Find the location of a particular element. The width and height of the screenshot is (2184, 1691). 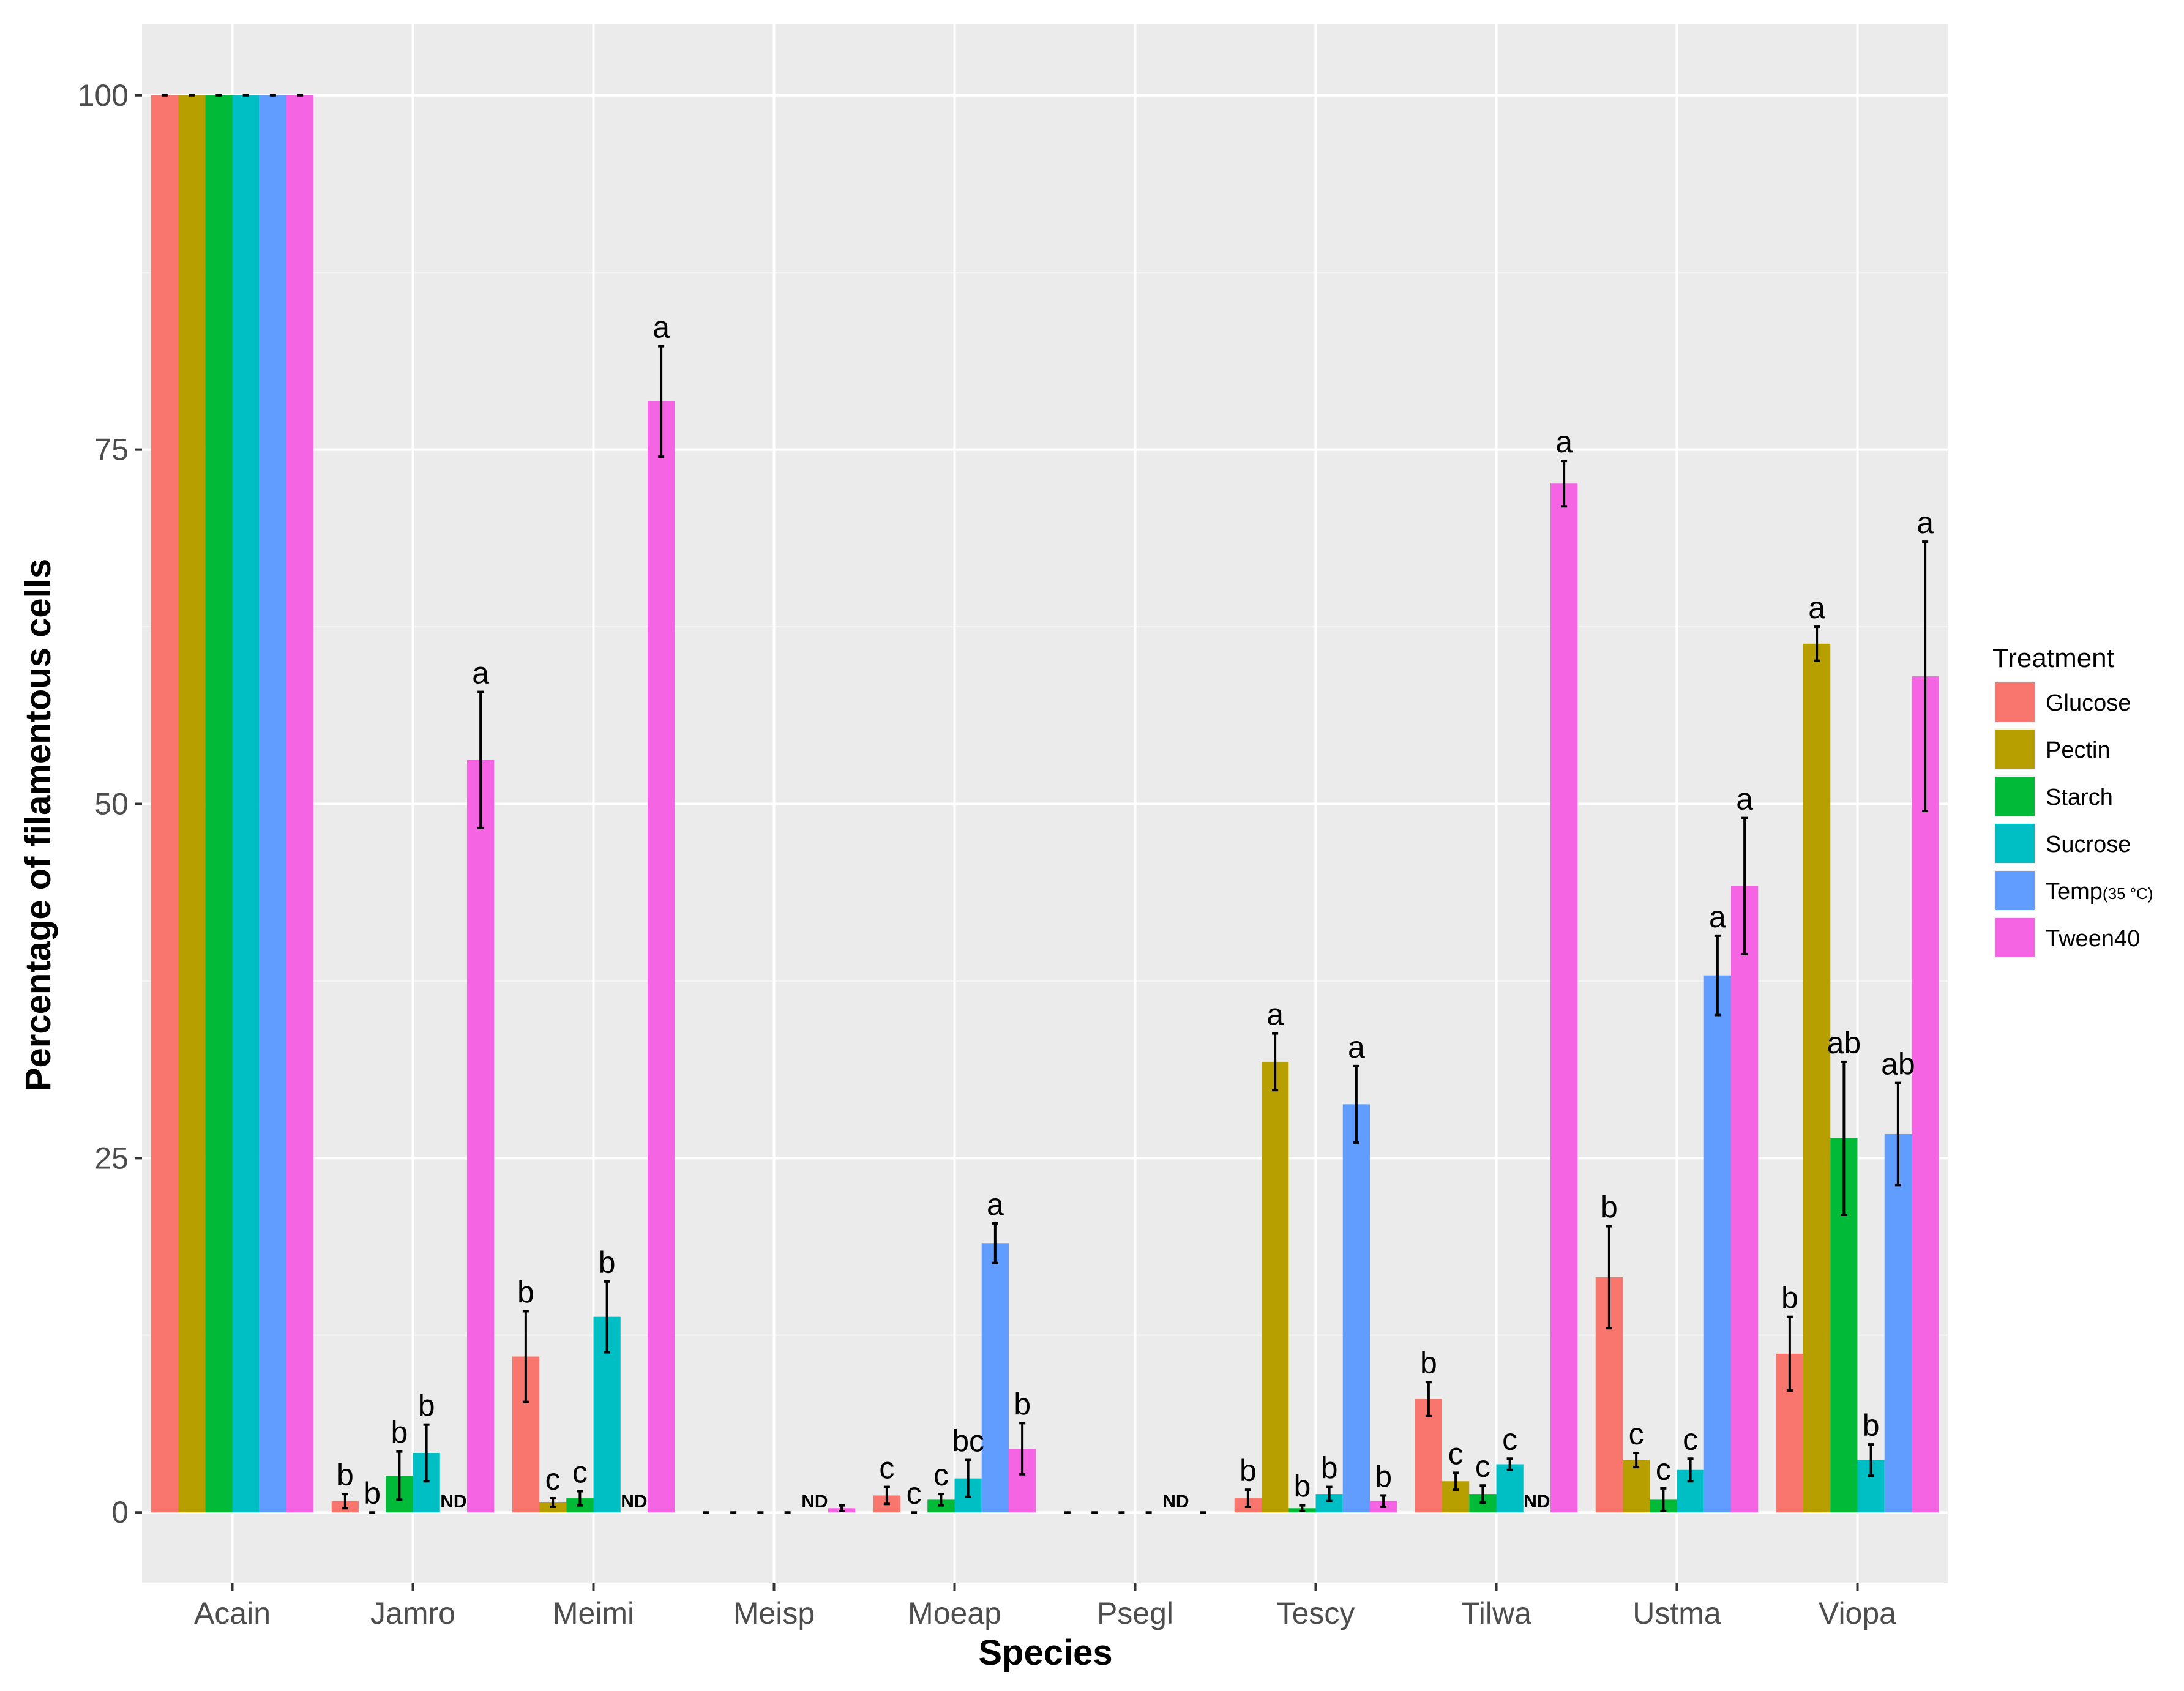

legend-label: Pectin is located at coordinates (2078, 750).